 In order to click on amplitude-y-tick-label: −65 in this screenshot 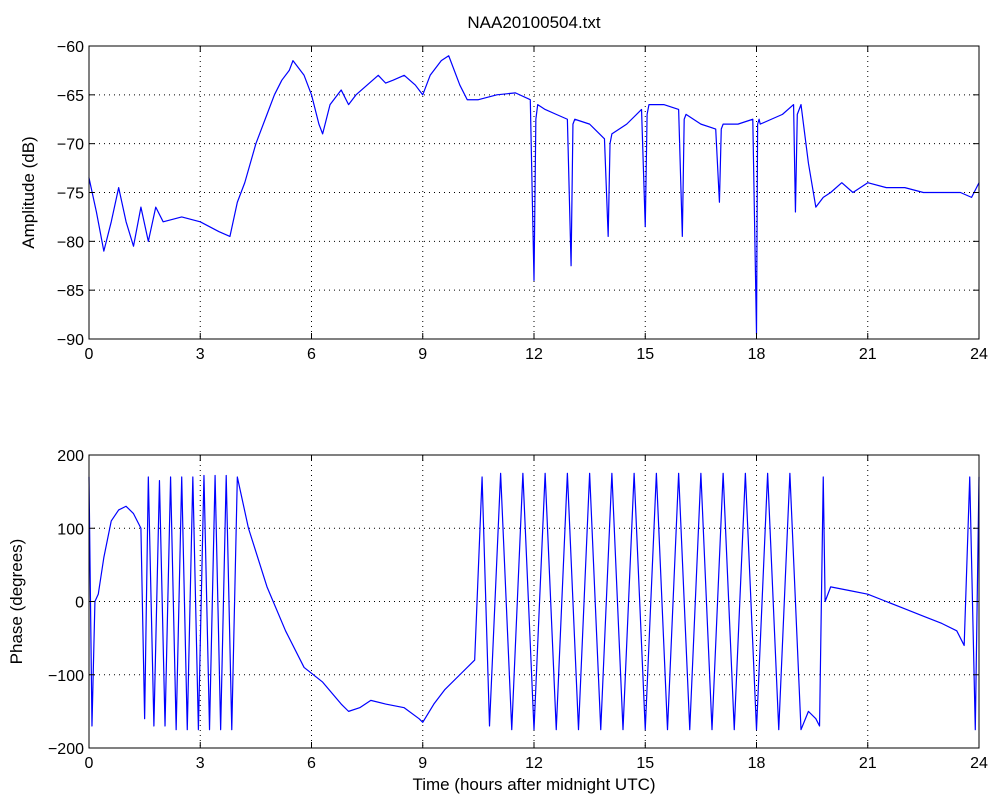, I will do `click(70, 96)`.